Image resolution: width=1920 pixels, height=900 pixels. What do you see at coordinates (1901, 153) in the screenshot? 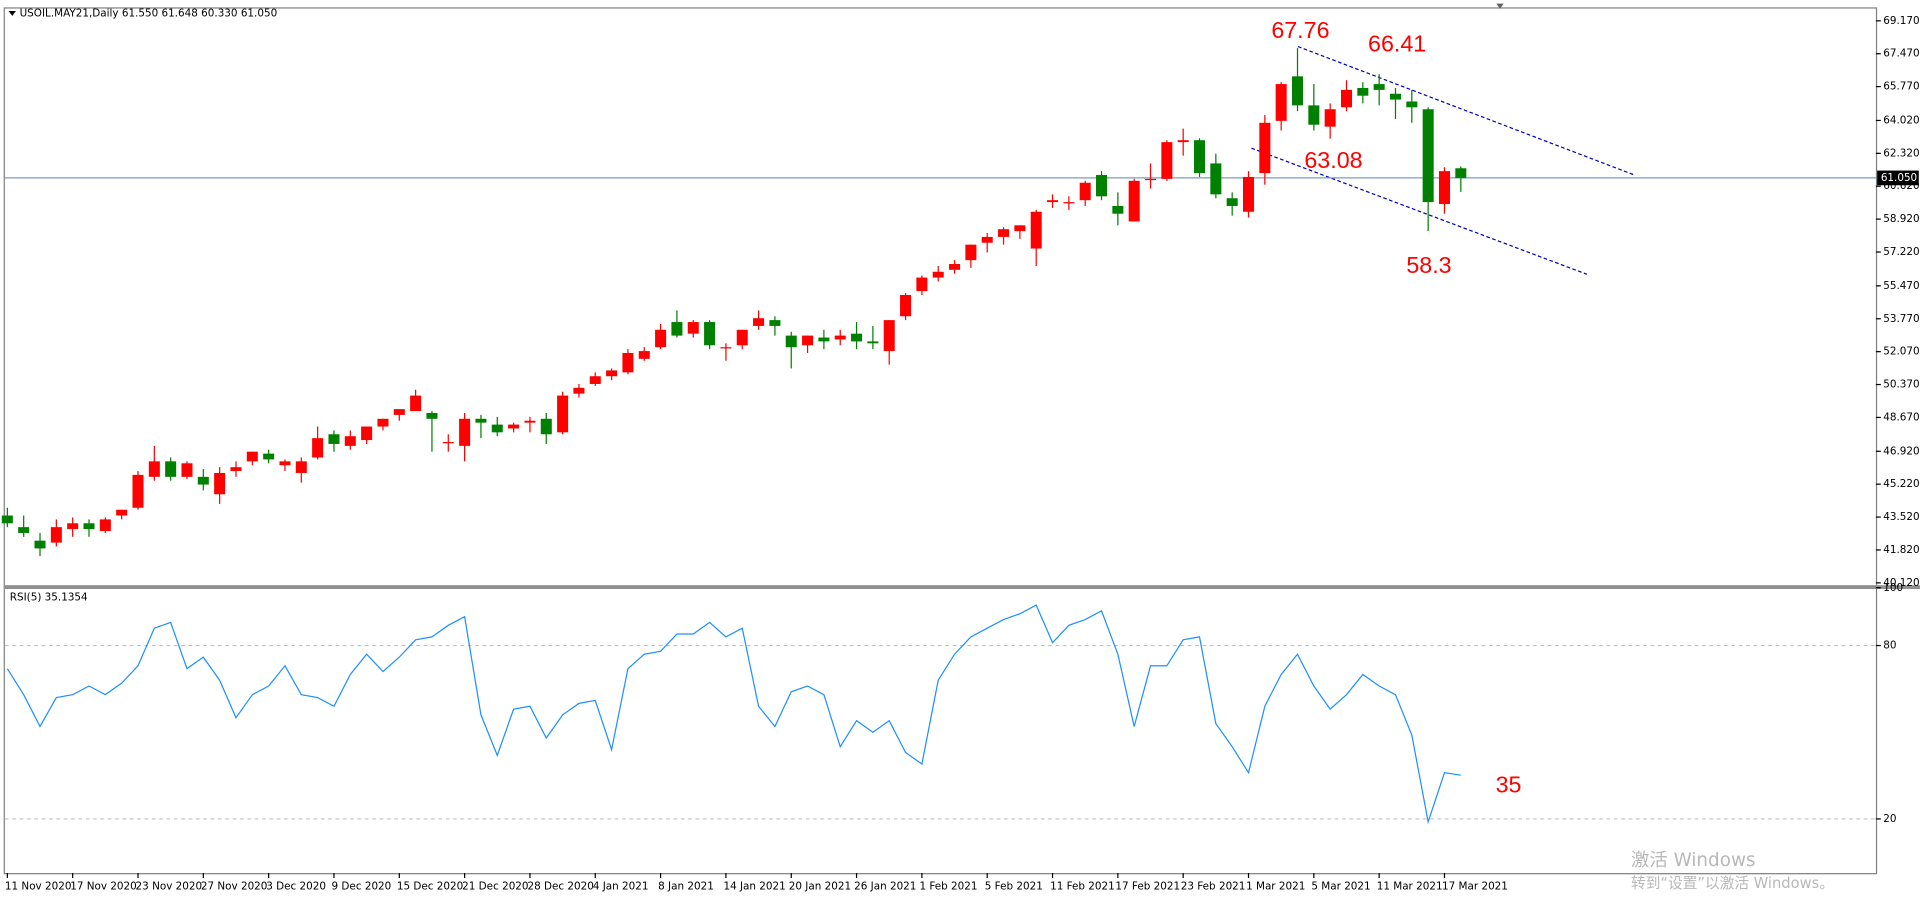
I see `y-tick-label: 62.320` at bounding box center [1901, 153].